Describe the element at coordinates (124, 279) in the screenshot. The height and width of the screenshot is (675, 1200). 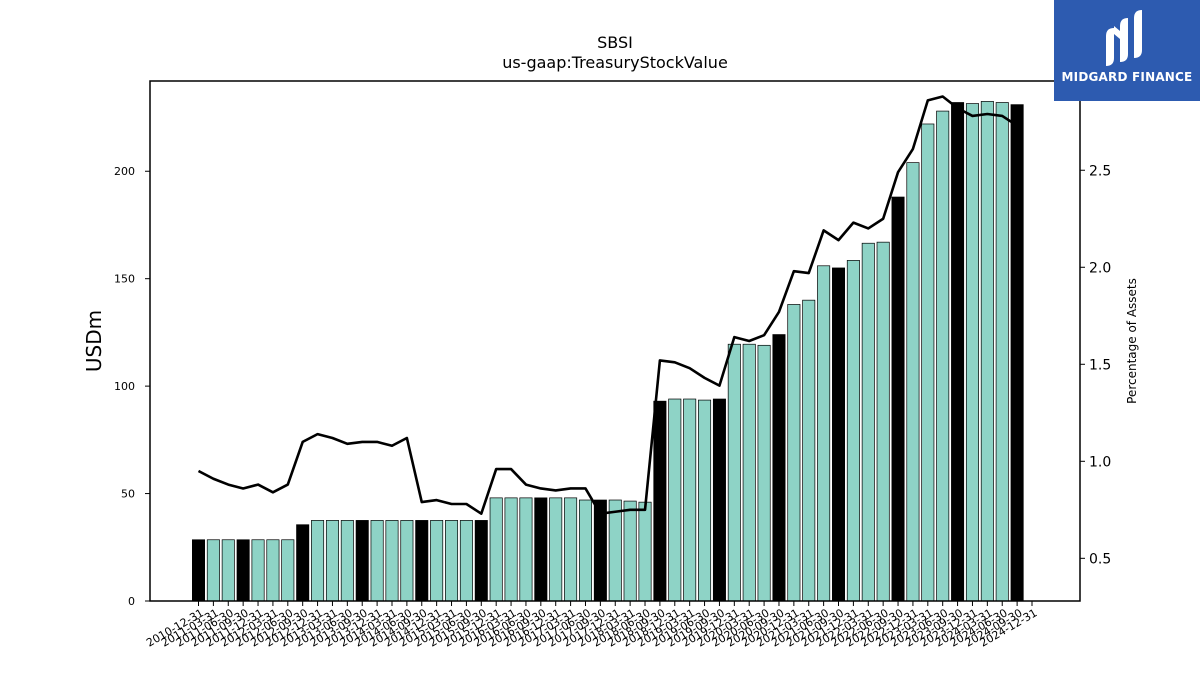
I see `y-tick-label: 150` at that location.